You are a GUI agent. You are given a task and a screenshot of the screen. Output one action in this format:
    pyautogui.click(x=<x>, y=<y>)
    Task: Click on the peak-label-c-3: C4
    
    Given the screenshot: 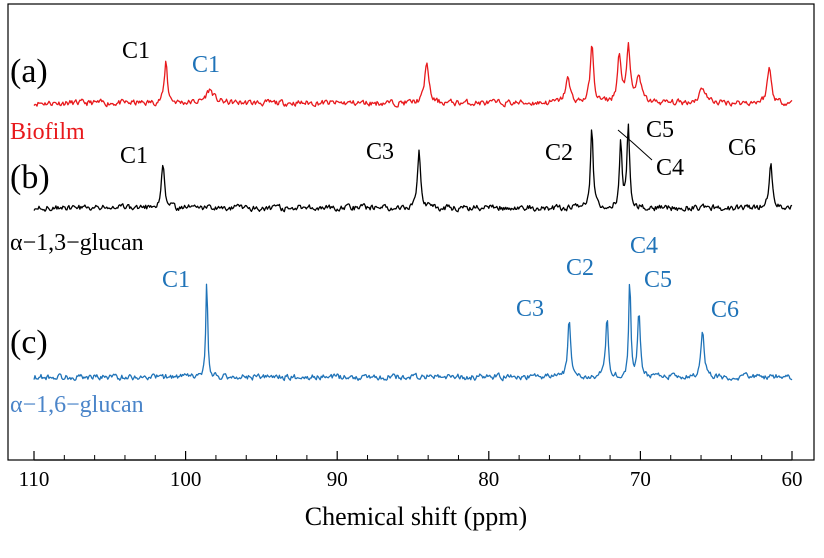 What is the action you would take?
    pyautogui.click(x=644, y=246)
    